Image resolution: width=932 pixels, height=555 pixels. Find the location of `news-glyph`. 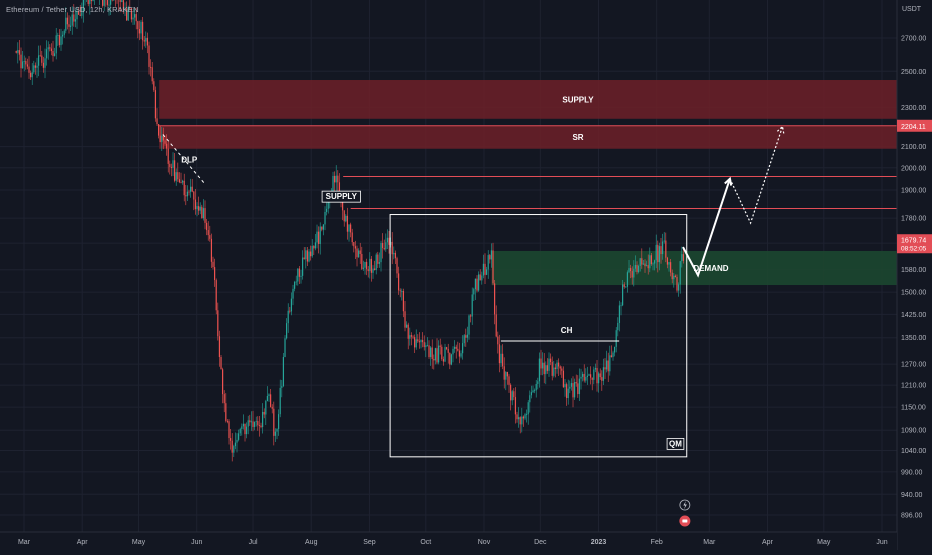

news-glyph is located at coordinates (684, 521).